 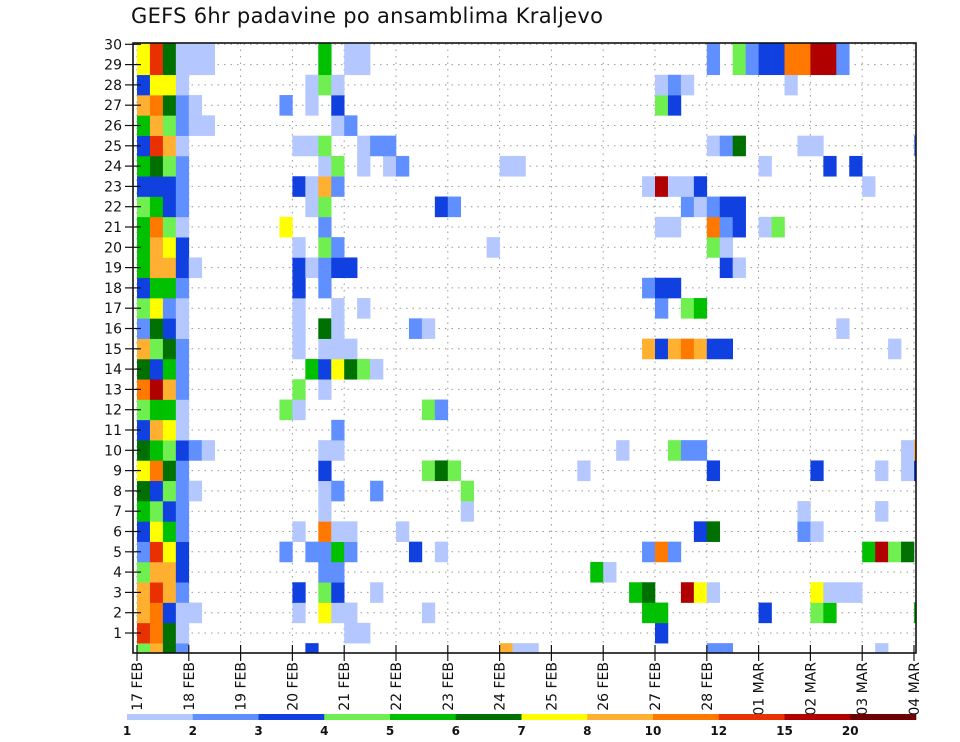 I want to click on y-tick-label: 15, so click(x=113, y=350).